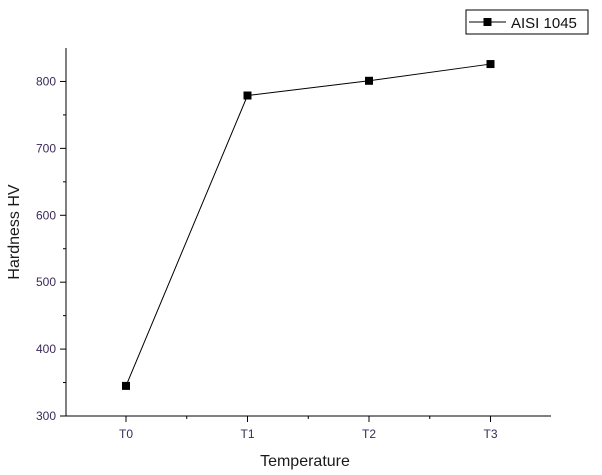 The height and width of the screenshot is (475, 602). Describe the element at coordinates (14, 231) in the screenshot. I see `y-axis-title: Hardness HV` at that location.